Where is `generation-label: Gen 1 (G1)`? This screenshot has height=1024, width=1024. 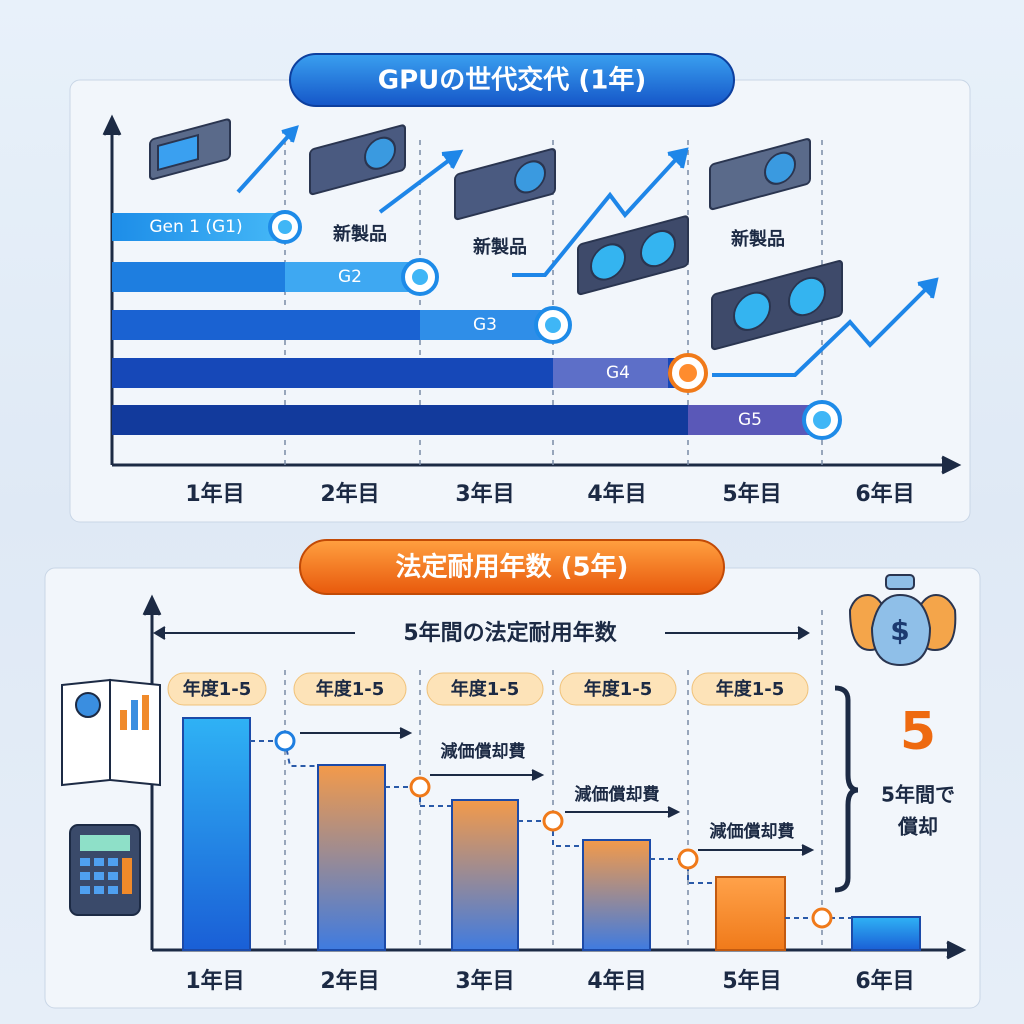 generation-label: Gen 1 (G1) is located at coordinates (195, 227).